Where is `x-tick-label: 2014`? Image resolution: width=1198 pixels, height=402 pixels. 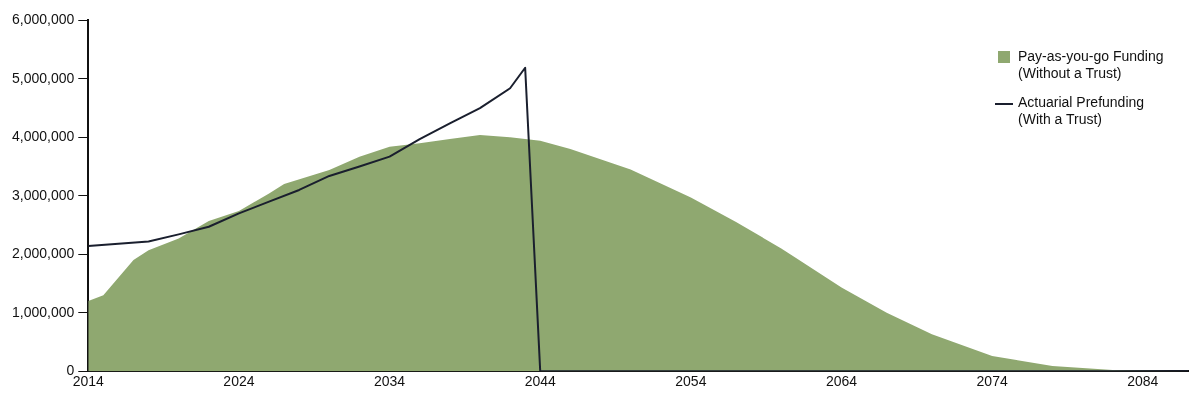
x-tick-label: 2014 is located at coordinates (88, 381).